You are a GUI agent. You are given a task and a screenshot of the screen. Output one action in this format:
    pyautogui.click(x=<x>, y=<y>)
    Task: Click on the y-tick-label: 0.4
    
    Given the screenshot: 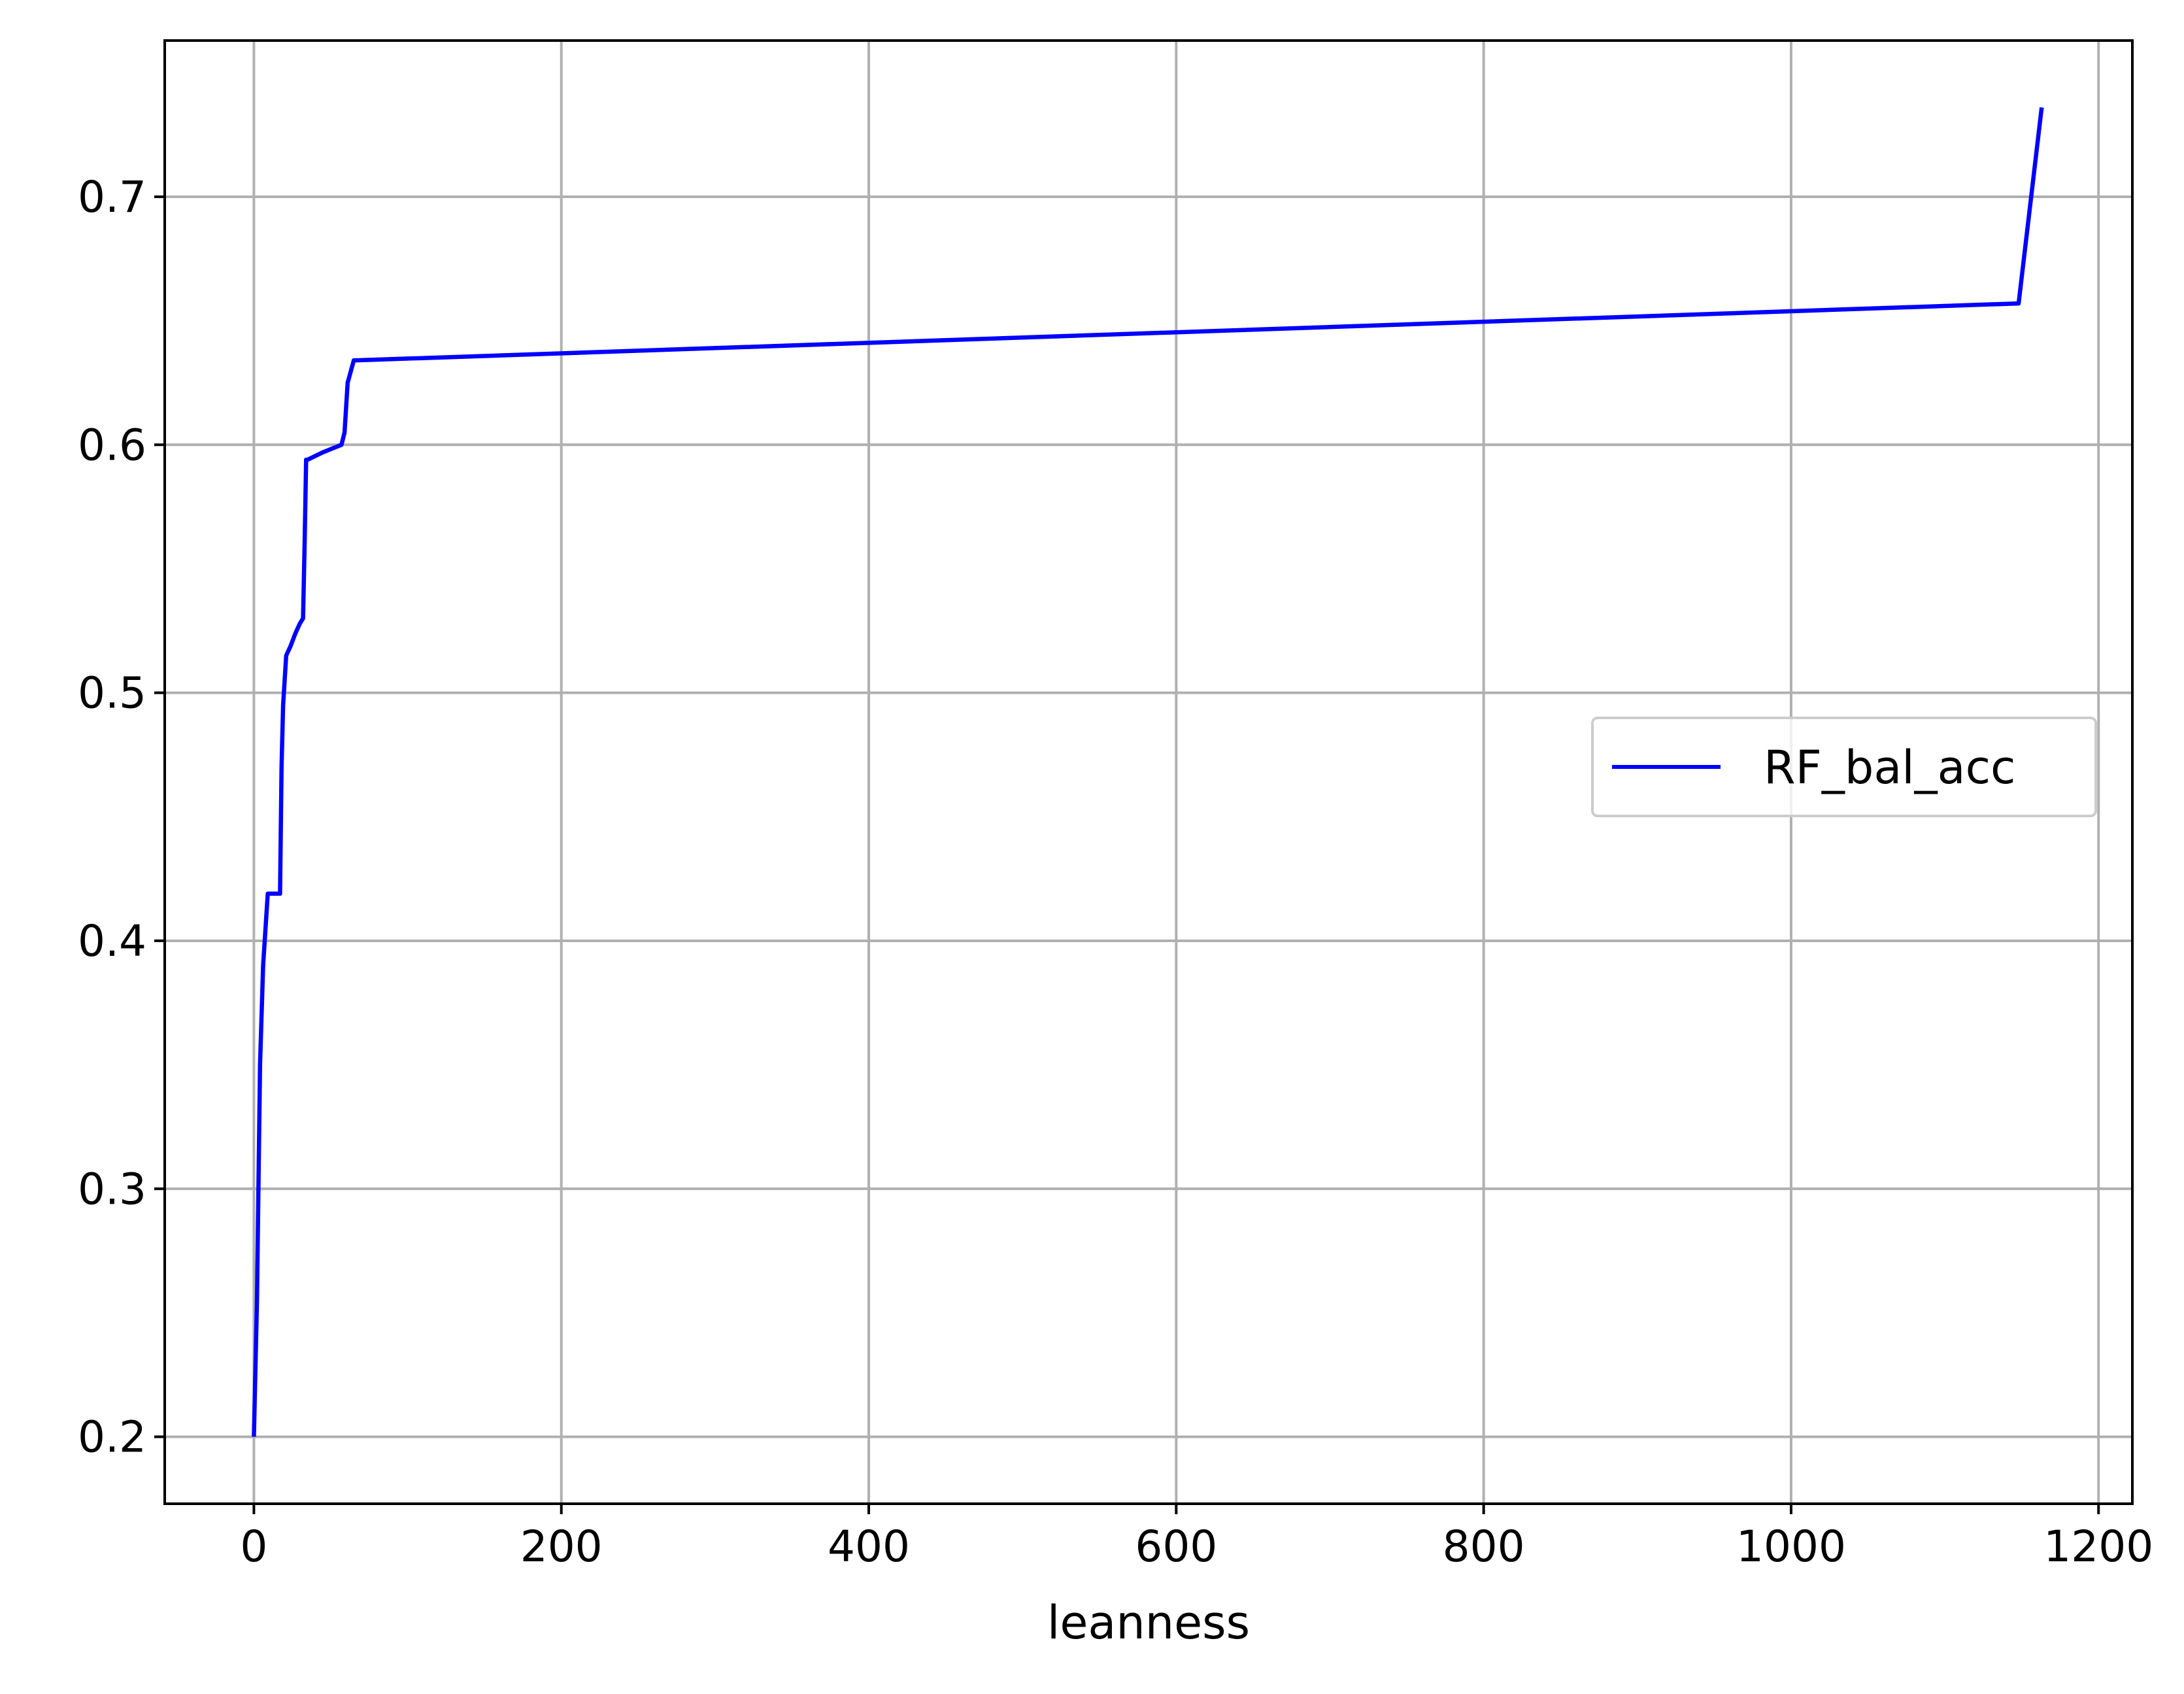 What is the action you would take?
    pyautogui.click(x=112, y=941)
    